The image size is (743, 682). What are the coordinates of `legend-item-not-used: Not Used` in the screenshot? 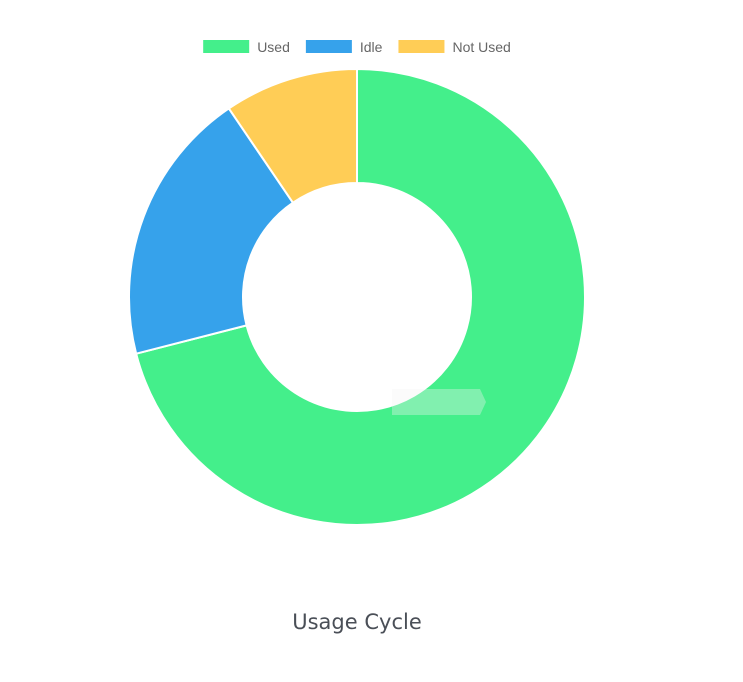 It's located at (454, 47).